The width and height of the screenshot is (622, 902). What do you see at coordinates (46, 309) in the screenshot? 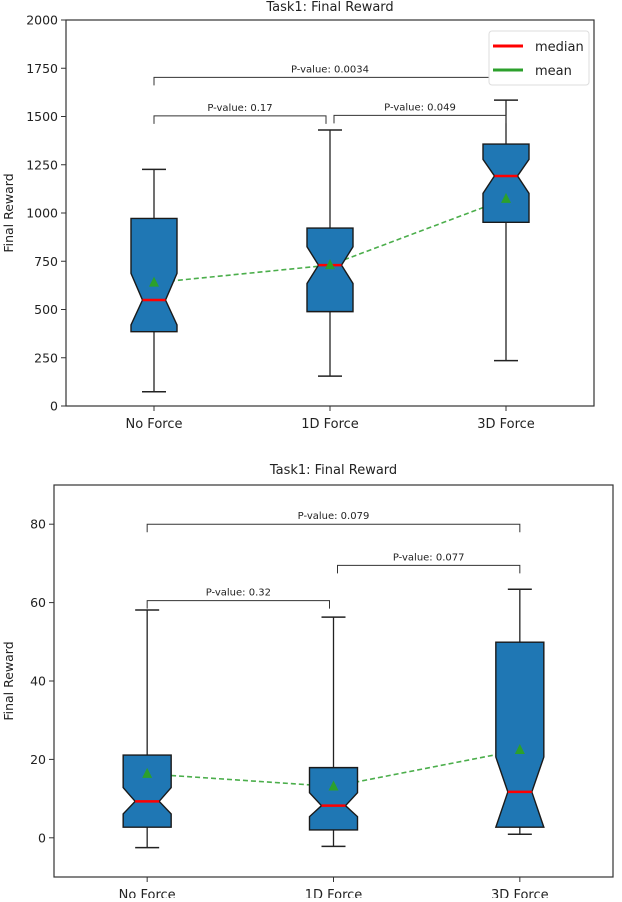
I see `y-tick-label: 500` at bounding box center [46, 309].